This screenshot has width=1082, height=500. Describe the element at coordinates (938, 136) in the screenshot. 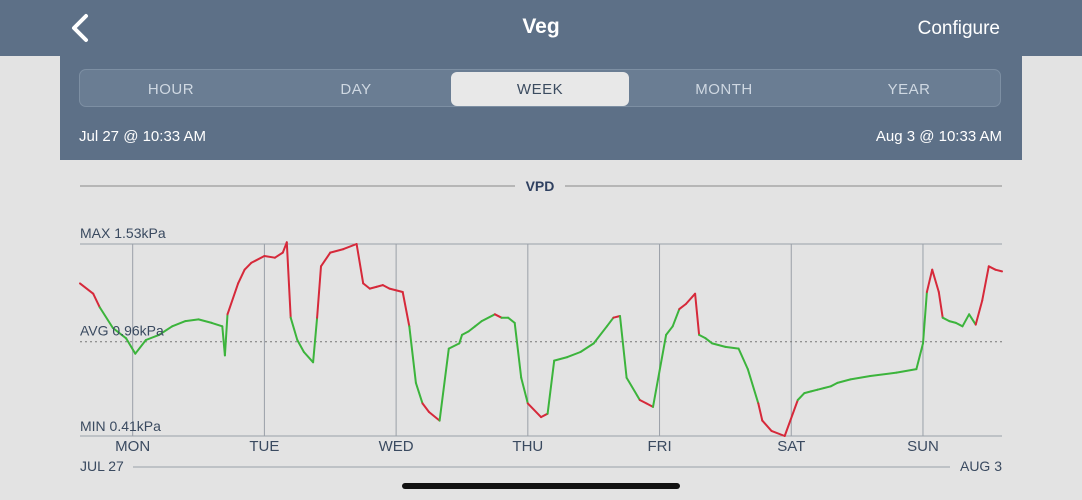

I see `range-end-label: Aug 3 @ 10:33 AM` at that location.